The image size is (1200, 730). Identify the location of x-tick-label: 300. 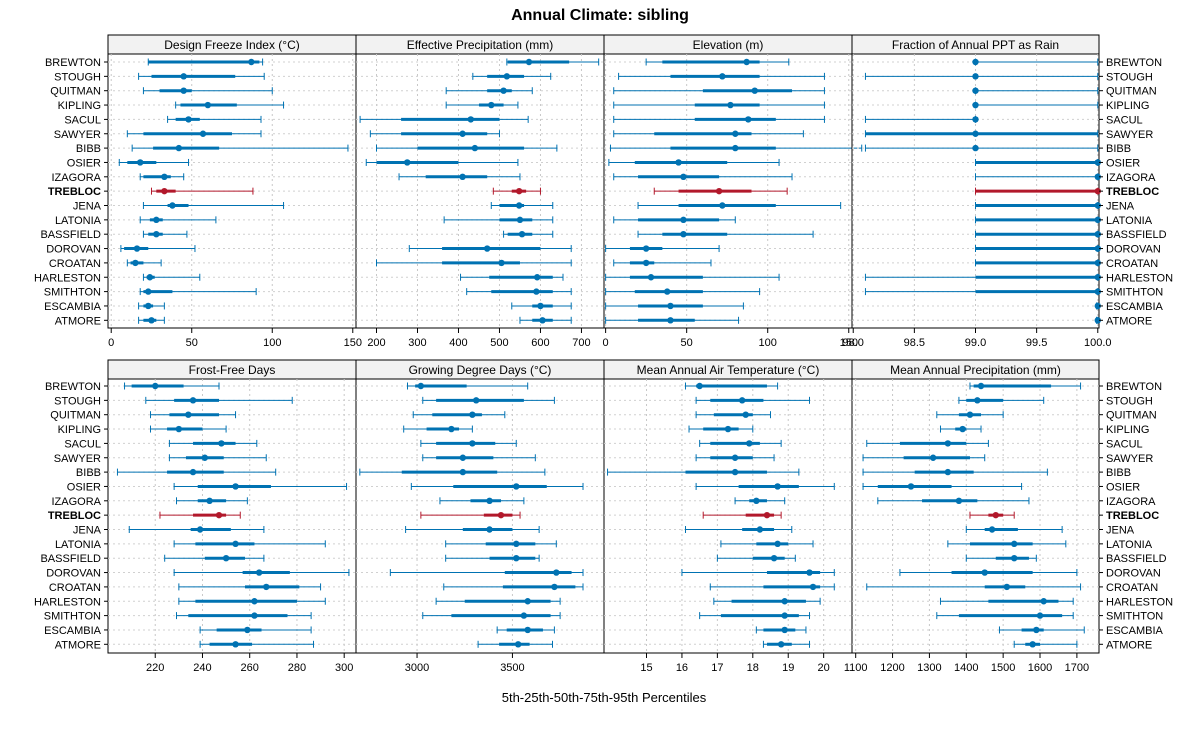
(344, 668).